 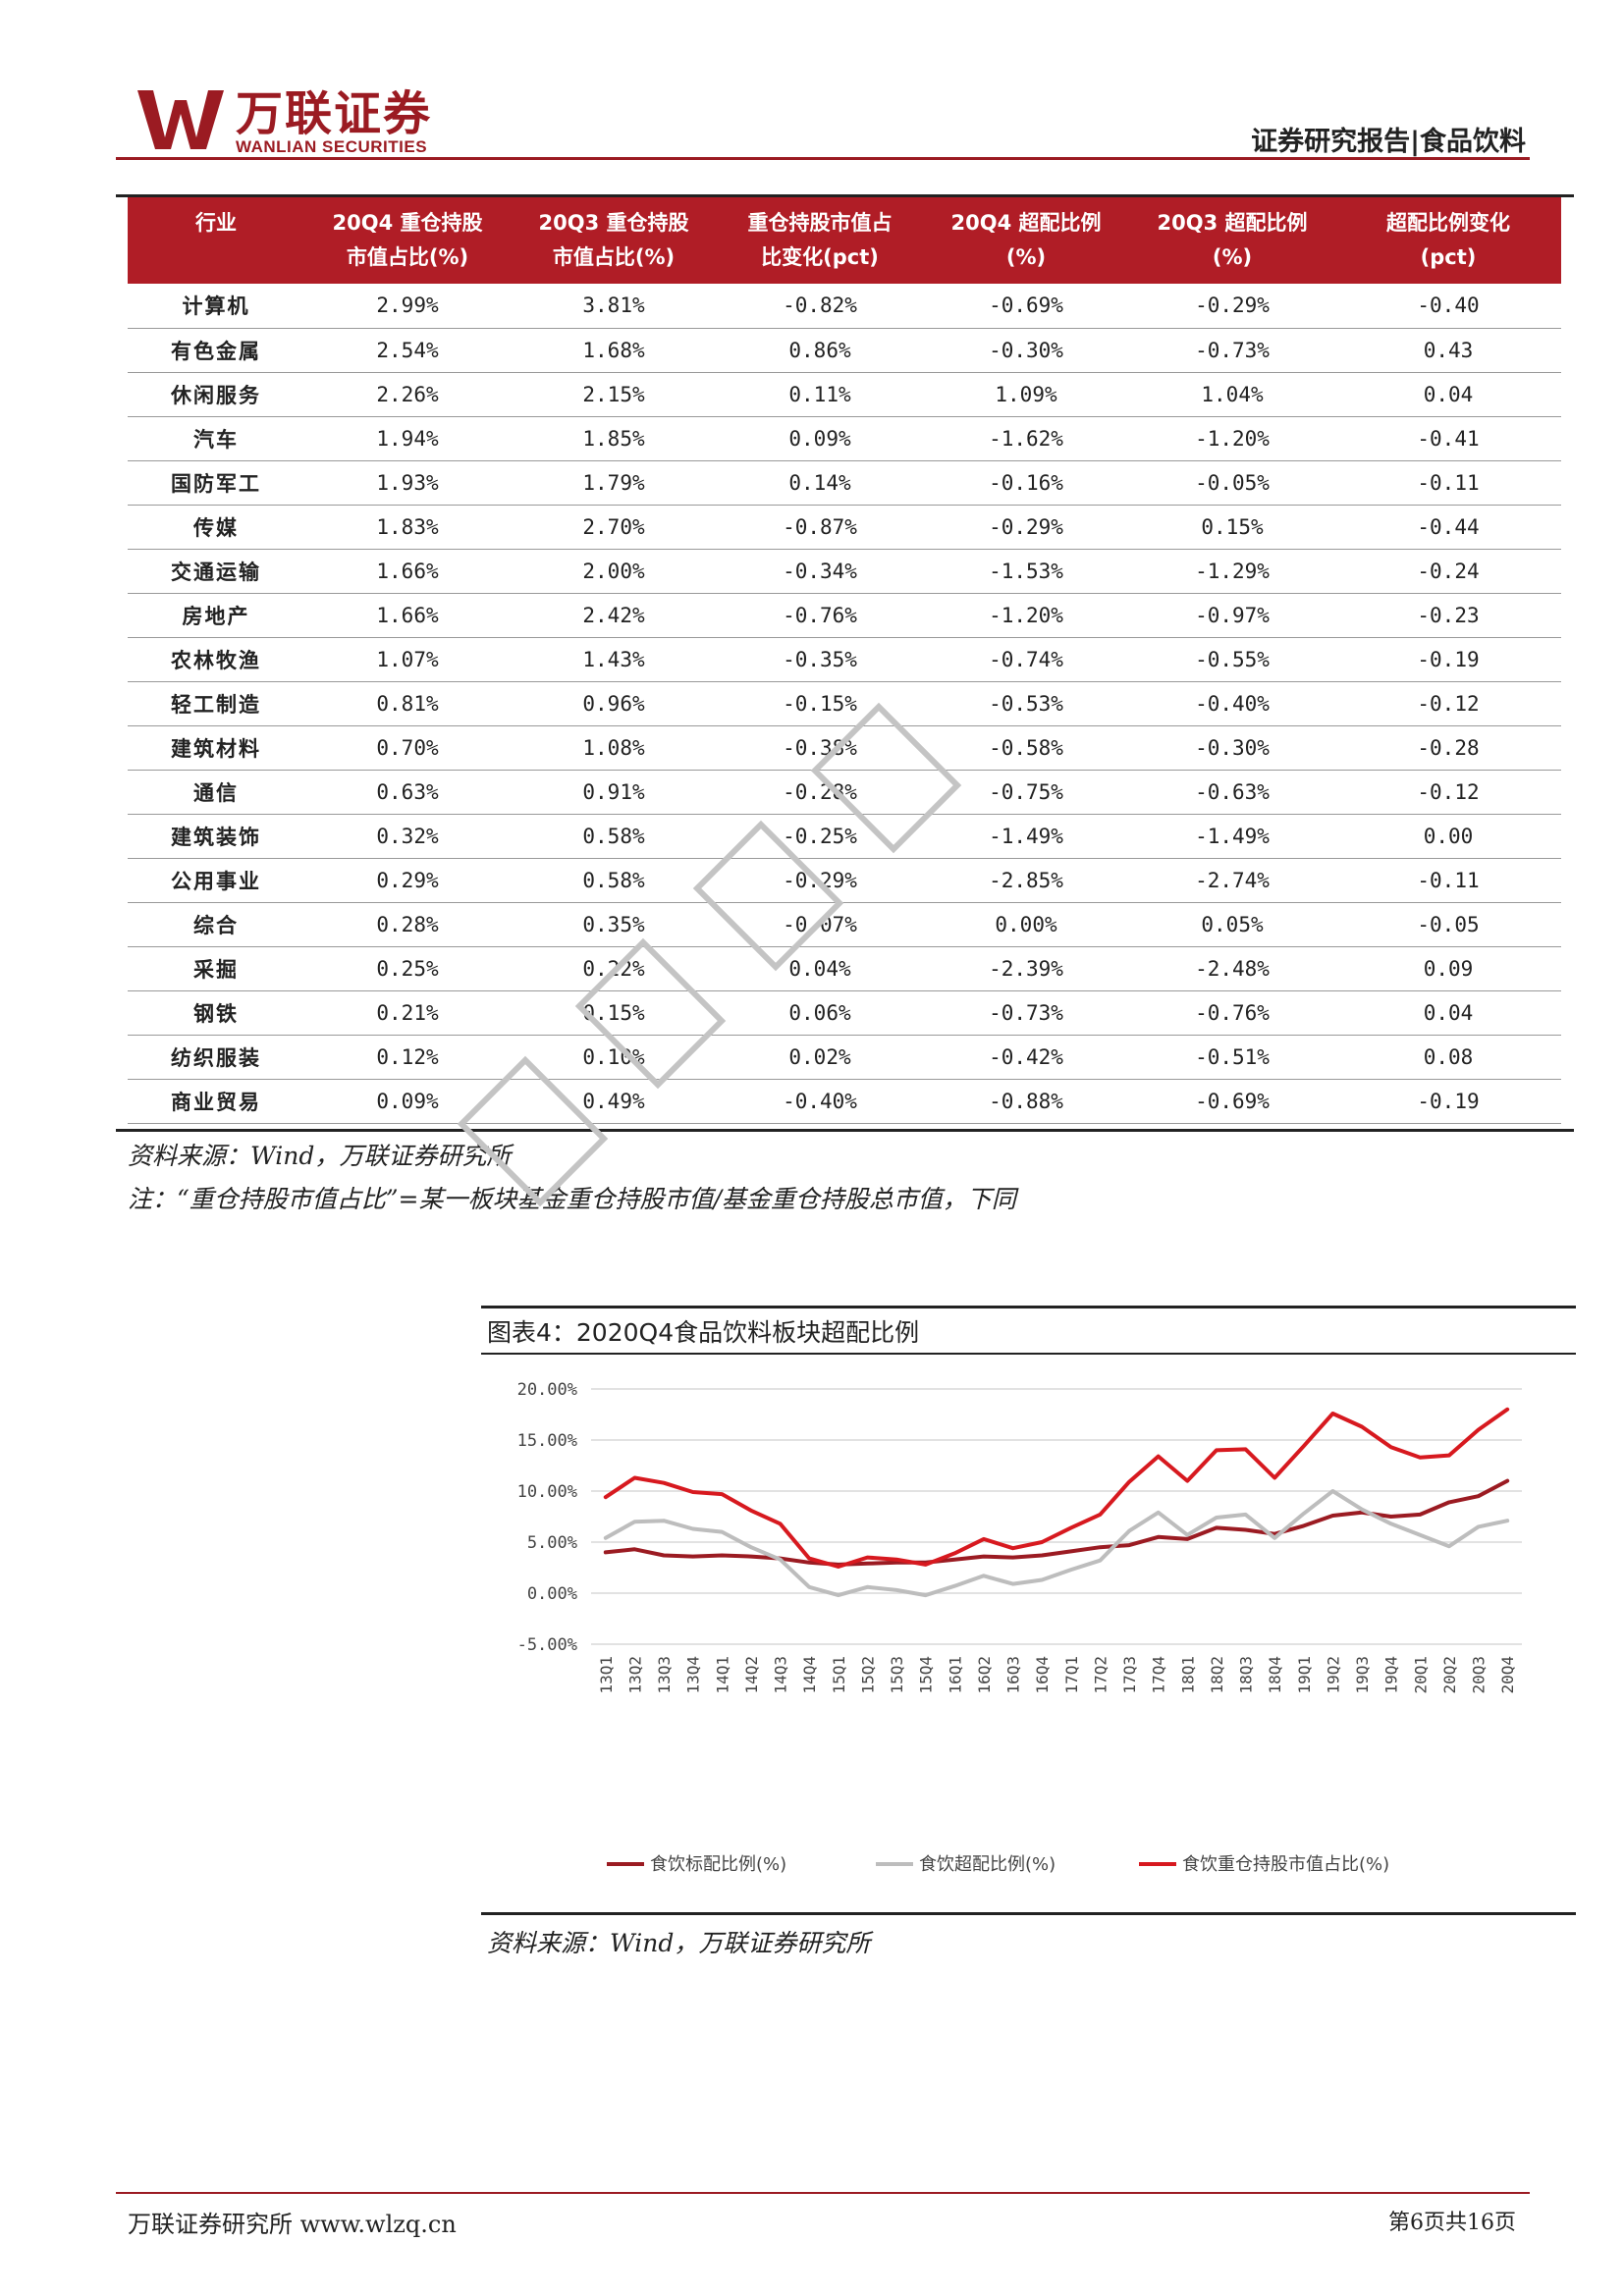 I want to click on value-cell: 0.15%, so click(x=614, y=1013).